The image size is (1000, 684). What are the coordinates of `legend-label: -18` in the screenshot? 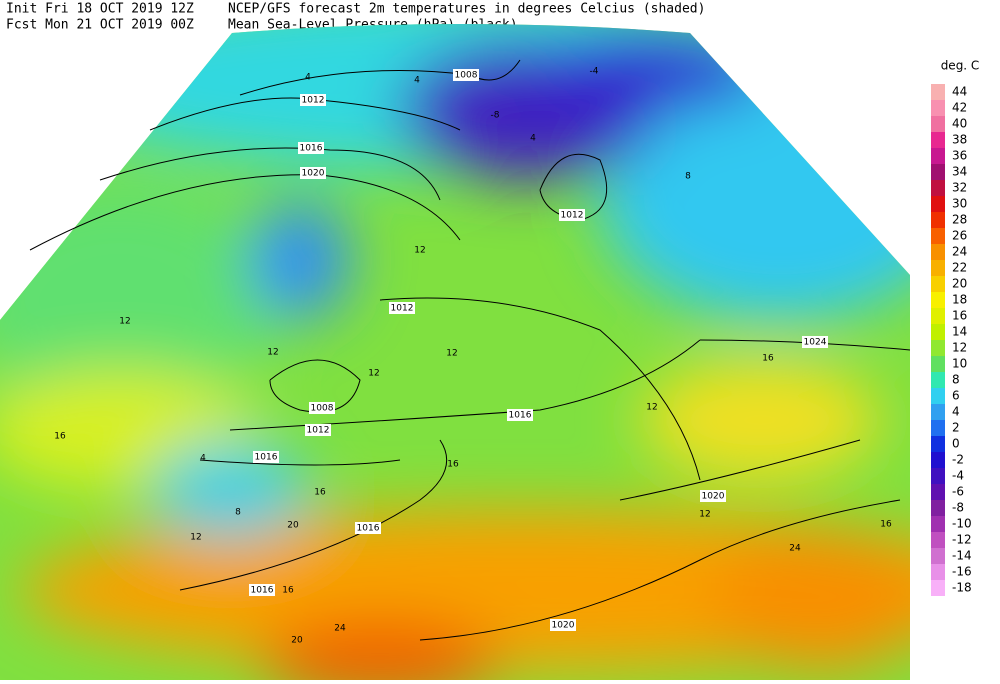 It's located at (962, 588).